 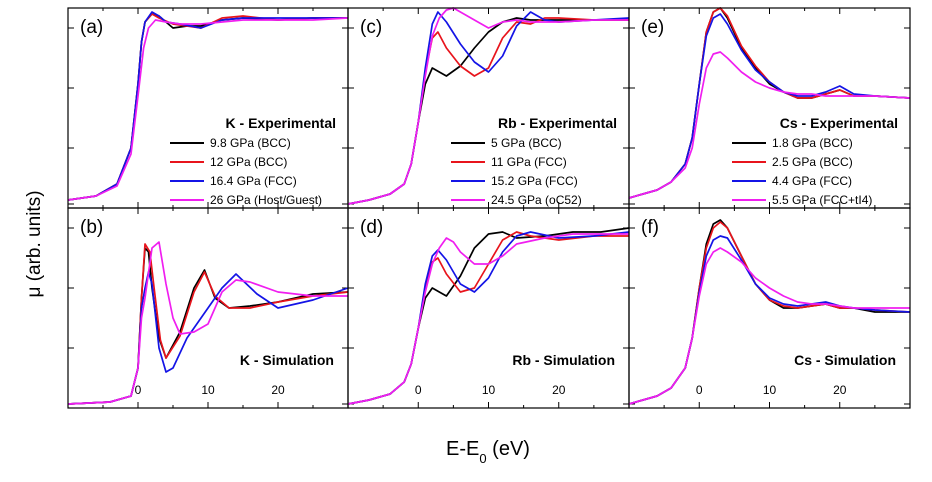 What do you see at coordinates (91, 27) in the screenshot?
I see `panel-letter: (a)` at bounding box center [91, 27].